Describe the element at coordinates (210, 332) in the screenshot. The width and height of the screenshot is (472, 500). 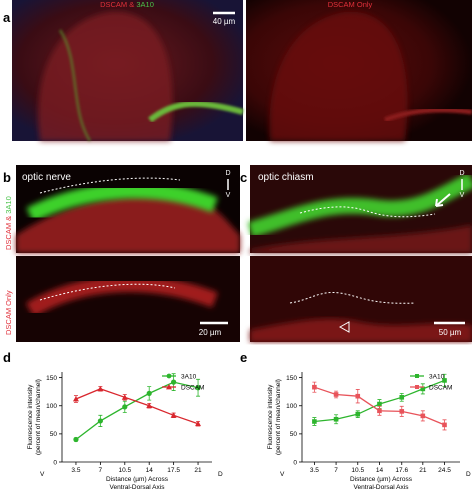
I see `scale-label: 20 µm` at that location.